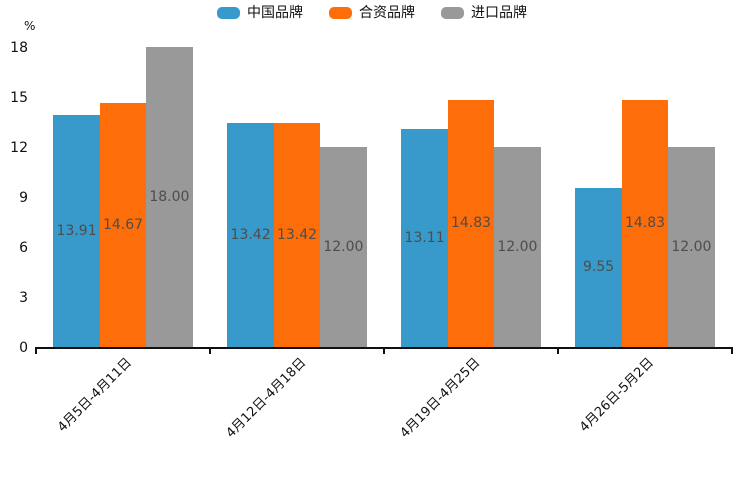 The height and width of the screenshot is (496, 744). What do you see at coordinates (275, 13) in the screenshot?
I see `legend-label: 中国品牌` at bounding box center [275, 13].